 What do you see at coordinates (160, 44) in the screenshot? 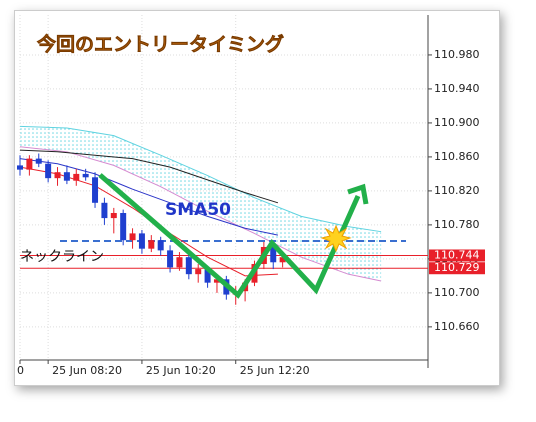
I see `chart-title: 今回のエントリータイミング` at bounding box center [160, 44].